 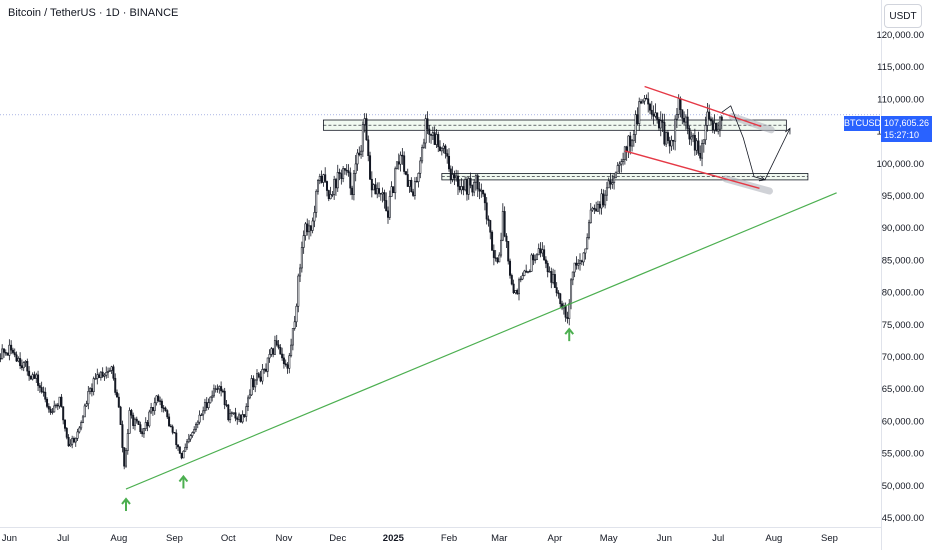 What do you see at coordinates (903, 16) in the screenshot?
I see `currency-button: USDT` at bounding box center [903, 16].